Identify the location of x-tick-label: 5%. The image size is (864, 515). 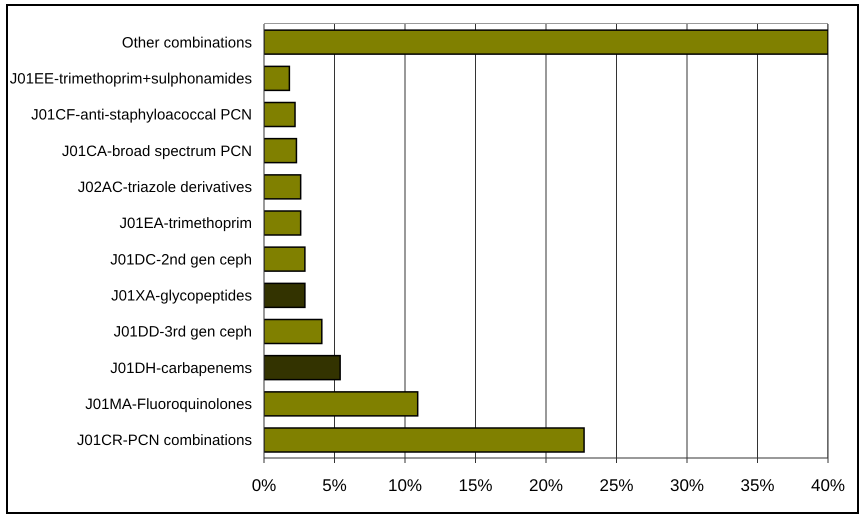
(334, 486).